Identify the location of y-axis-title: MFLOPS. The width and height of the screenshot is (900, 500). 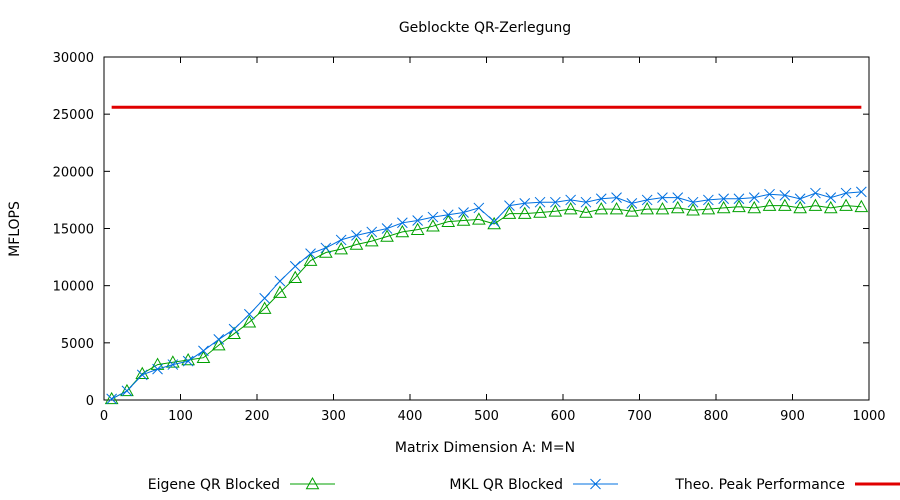
(15, 229).